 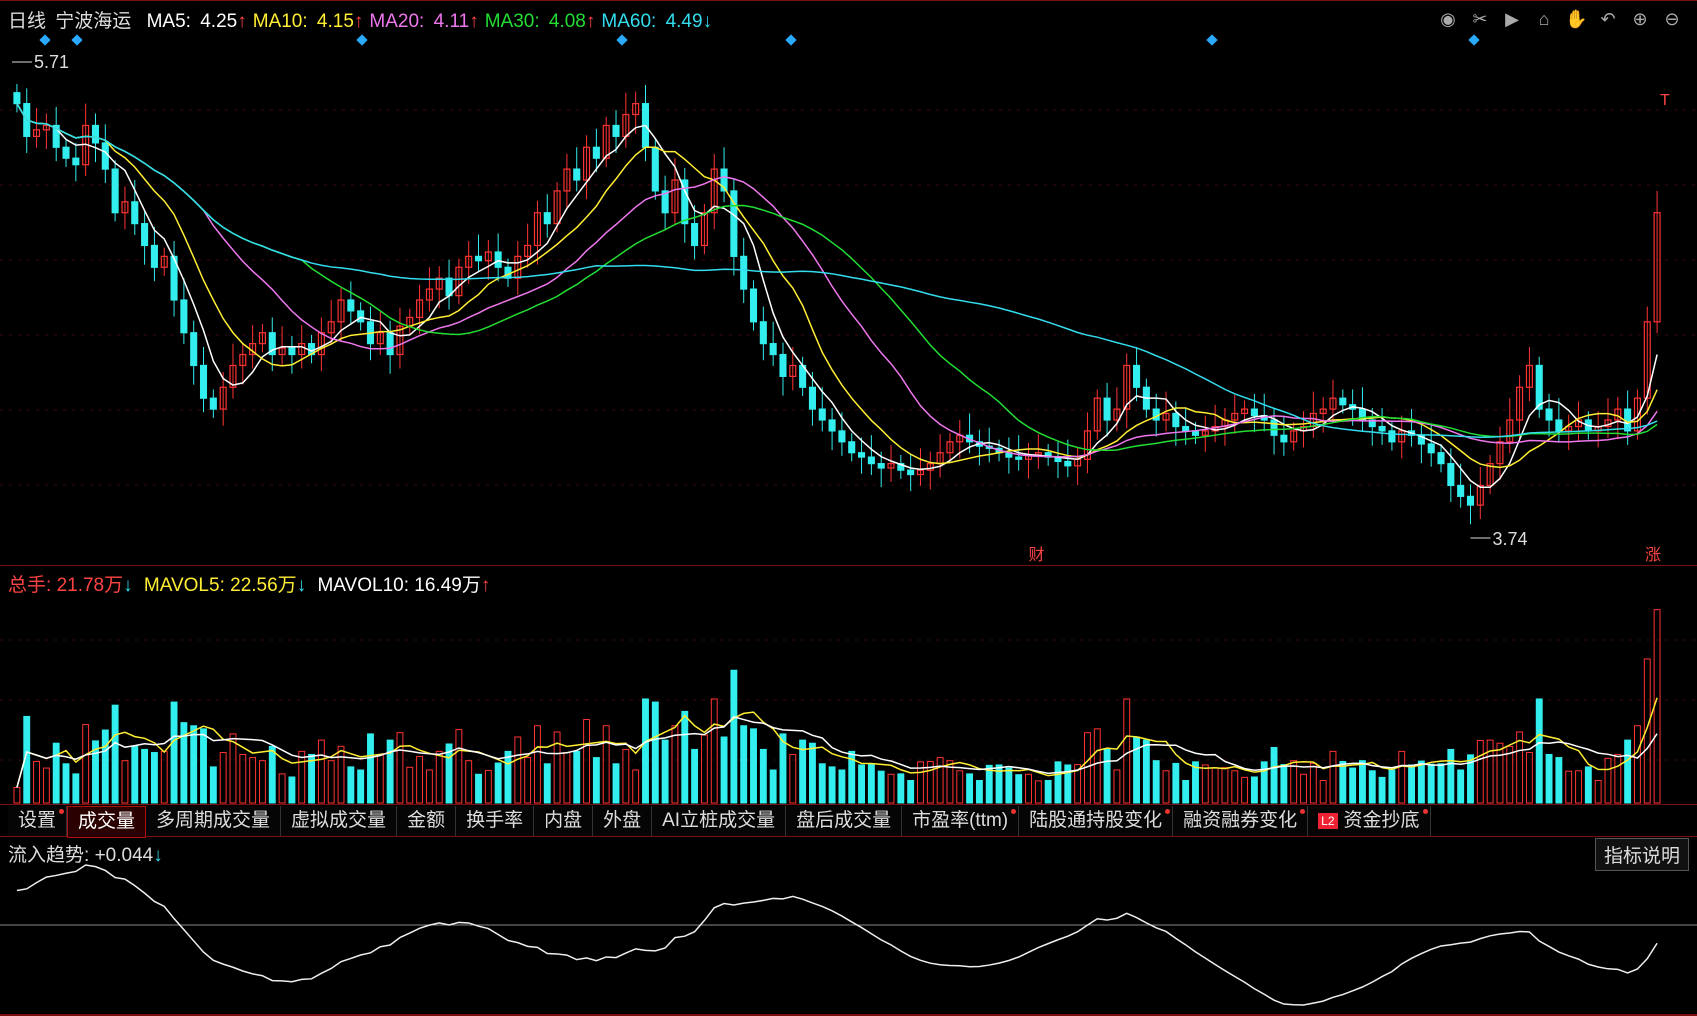 I want to click on tab-8: AI立桩成交量, so click(x=719, y=821).